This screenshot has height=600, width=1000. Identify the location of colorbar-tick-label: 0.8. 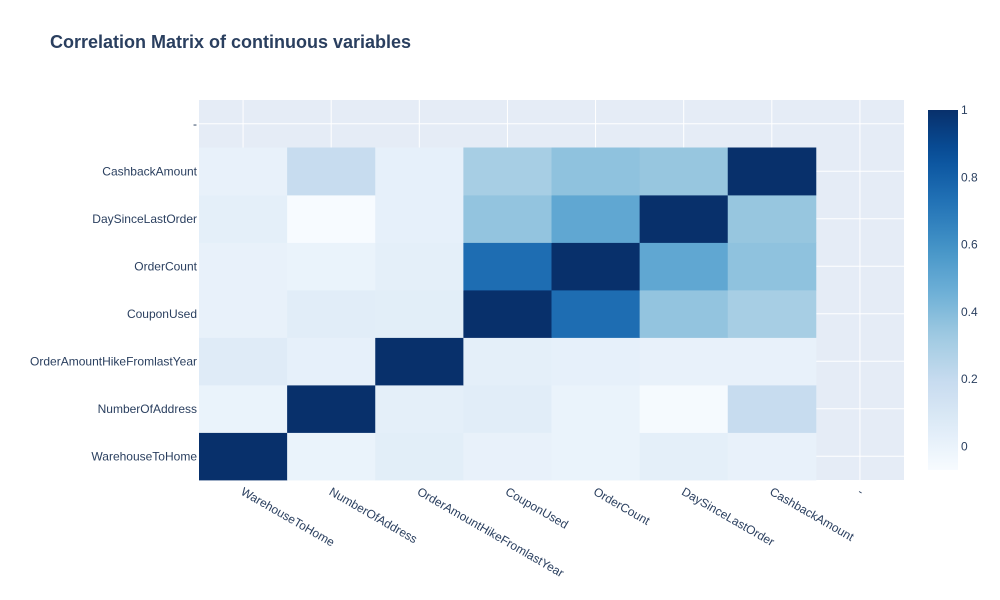
(969, 177).